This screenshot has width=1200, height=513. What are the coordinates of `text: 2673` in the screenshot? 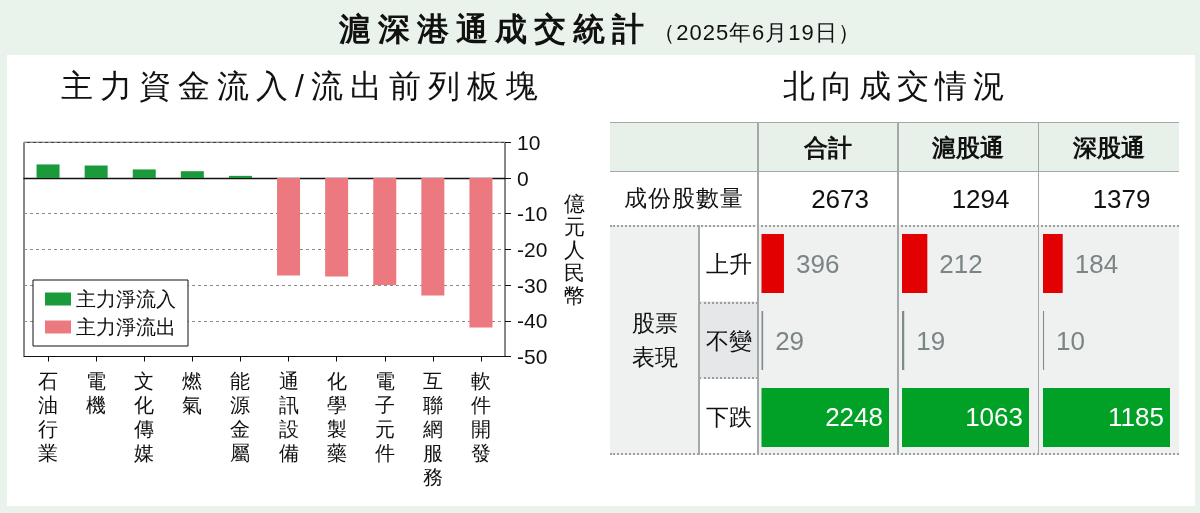 It's located at (840, 198).